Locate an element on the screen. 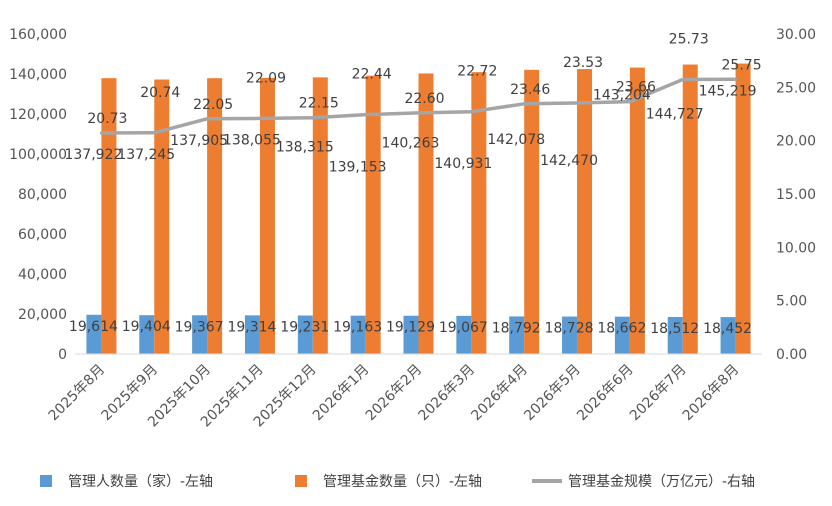  data-label-scale: 25.73 is located at coordinates (689, 40).